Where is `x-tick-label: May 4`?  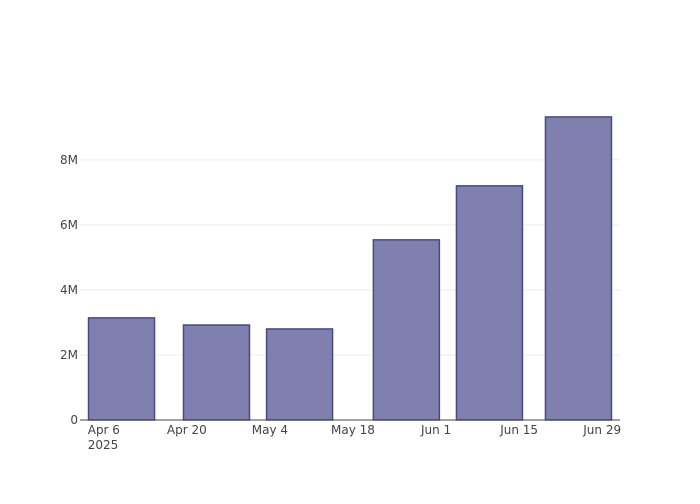
x-tick-label: May 4 is located at coordinates (270, 430).